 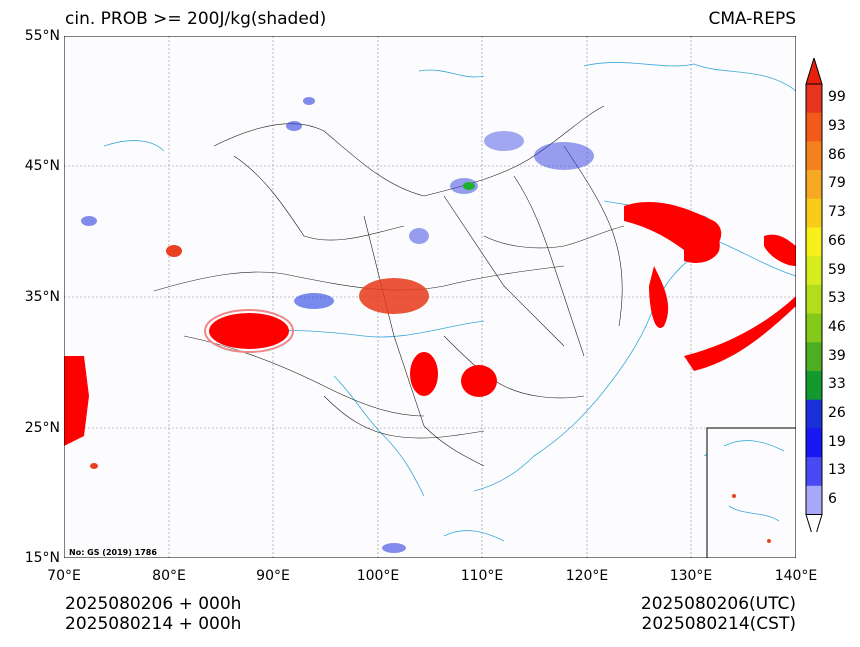 What do you see at coordinates (814, 71) in the screenshot?
I see `colorbar-max-arrow` at bounding box center [814, 71].